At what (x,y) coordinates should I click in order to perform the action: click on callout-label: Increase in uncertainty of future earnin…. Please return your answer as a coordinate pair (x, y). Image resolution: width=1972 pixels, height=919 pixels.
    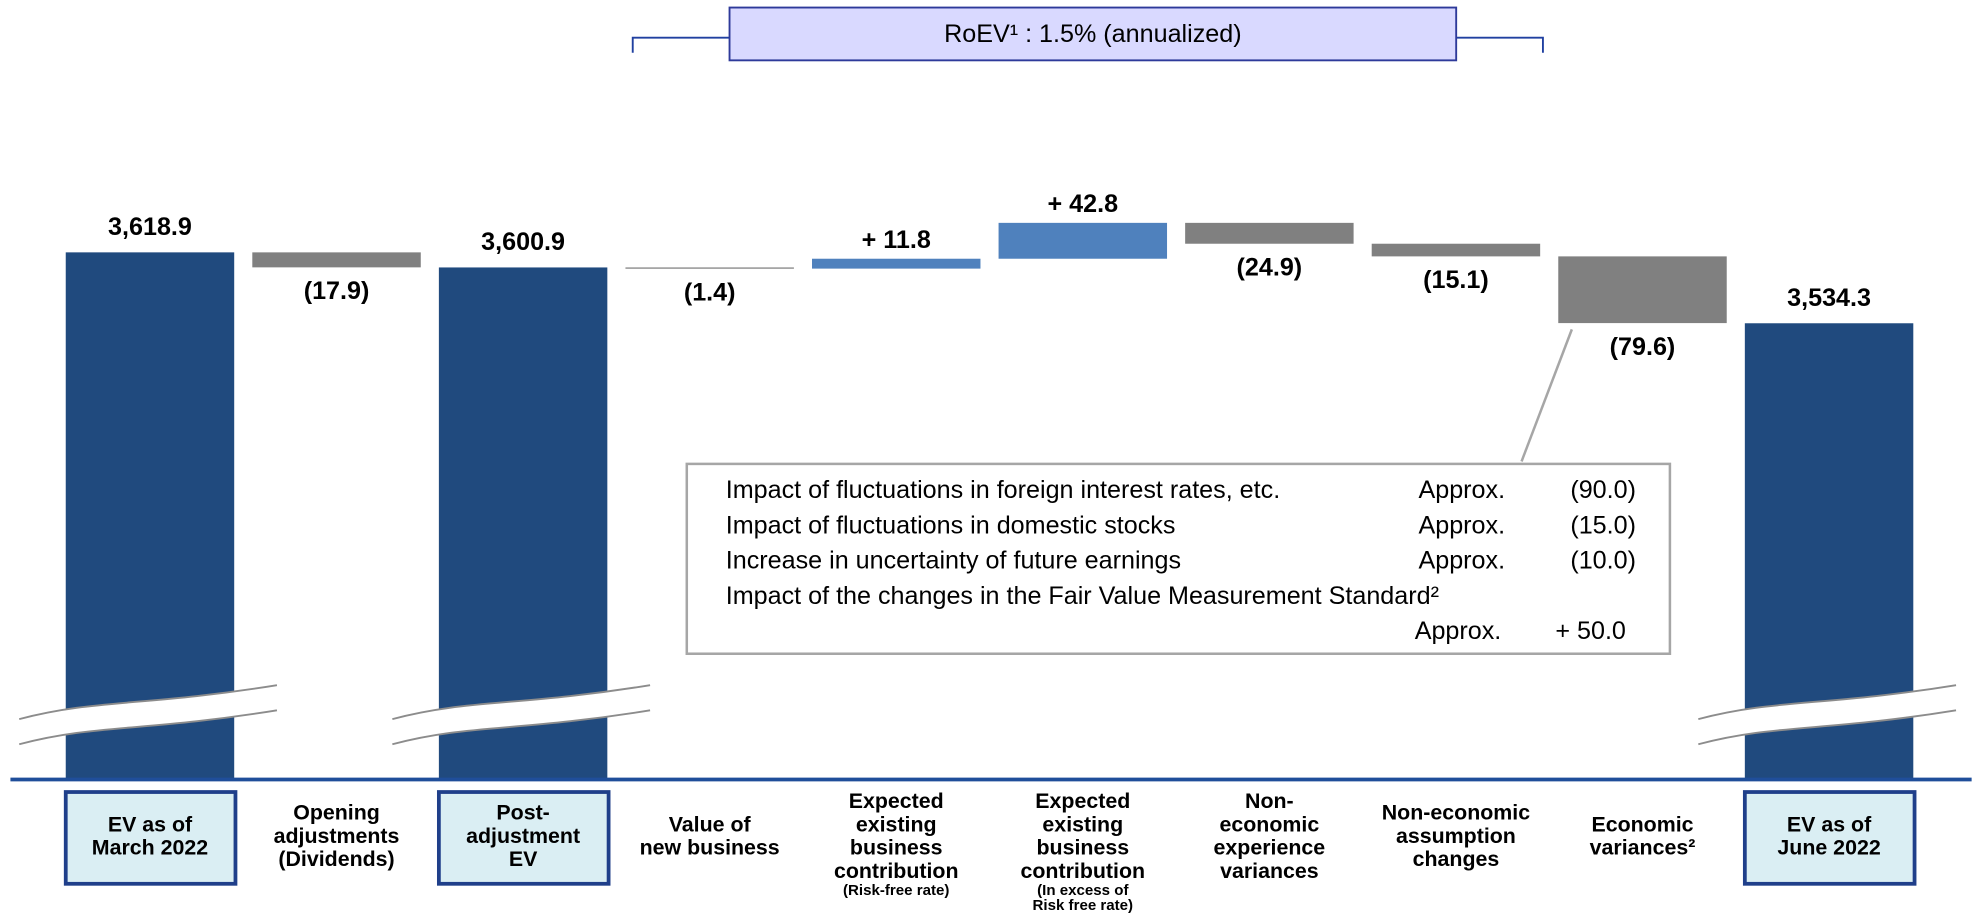
    Looking at the image, I should click on (953, 561).